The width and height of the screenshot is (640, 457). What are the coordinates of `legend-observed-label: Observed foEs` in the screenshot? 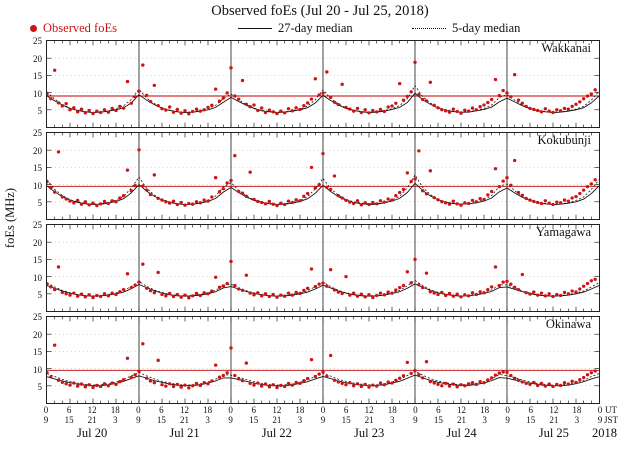 It's located at (80, 28).